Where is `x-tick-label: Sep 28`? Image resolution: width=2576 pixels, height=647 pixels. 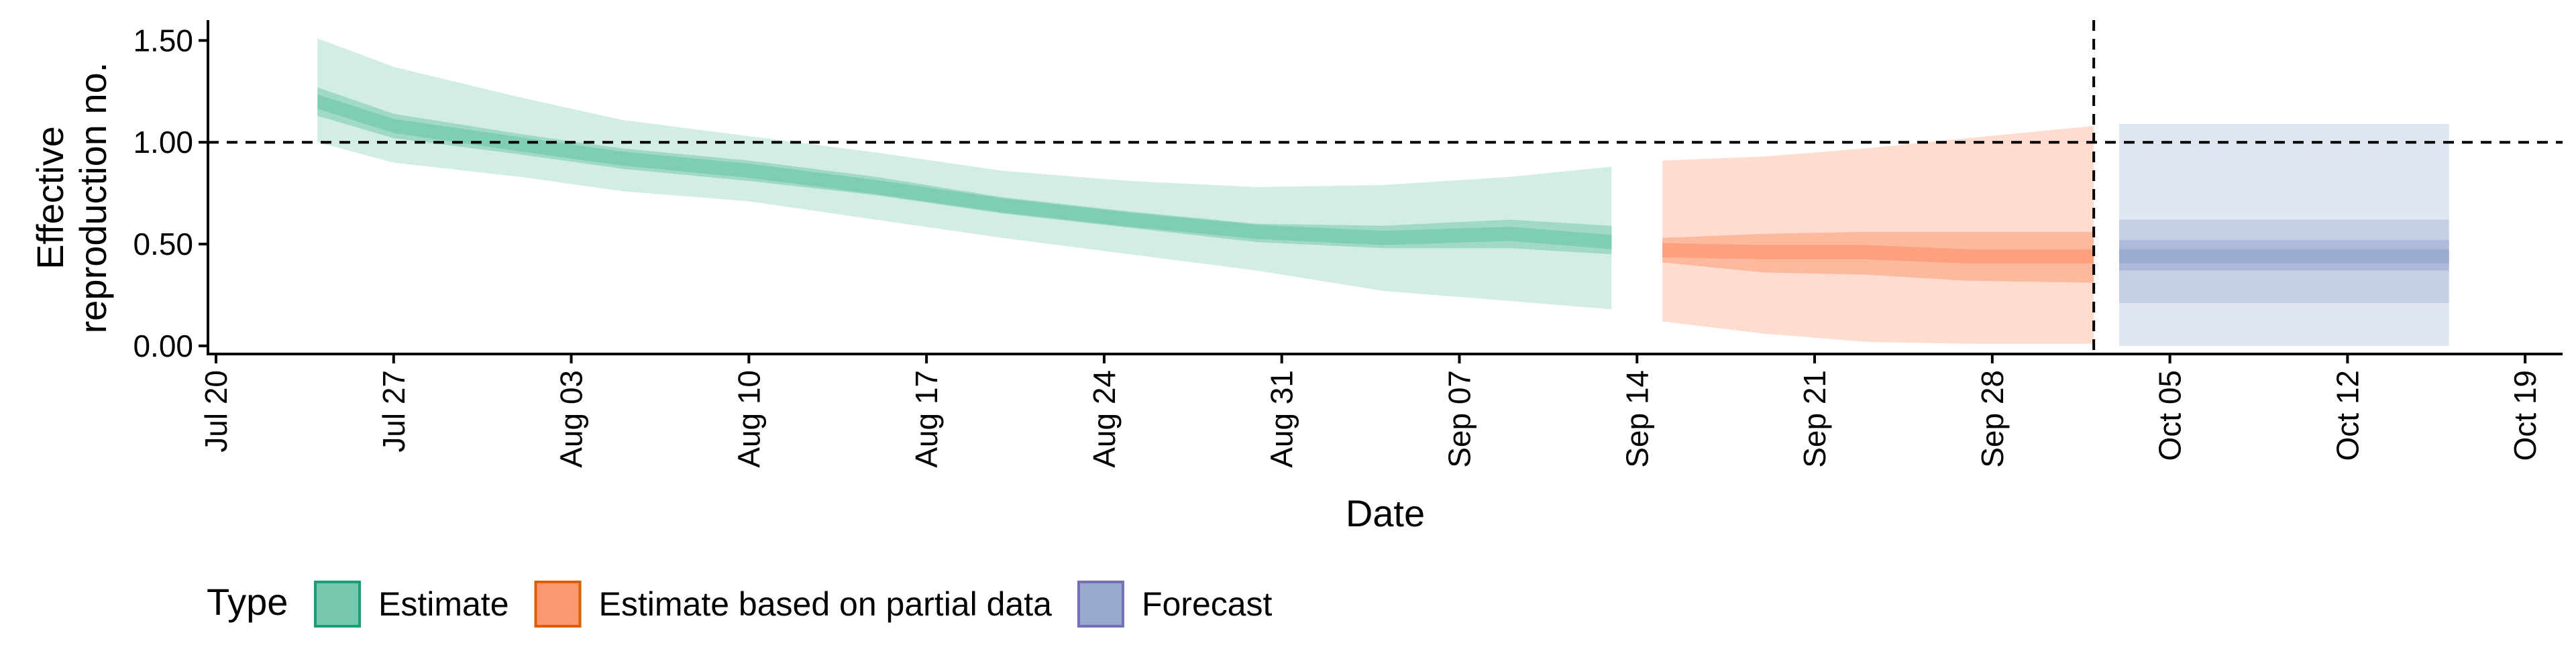 x-tick-label: Sep 28 is located at coordinates (1992, 419).